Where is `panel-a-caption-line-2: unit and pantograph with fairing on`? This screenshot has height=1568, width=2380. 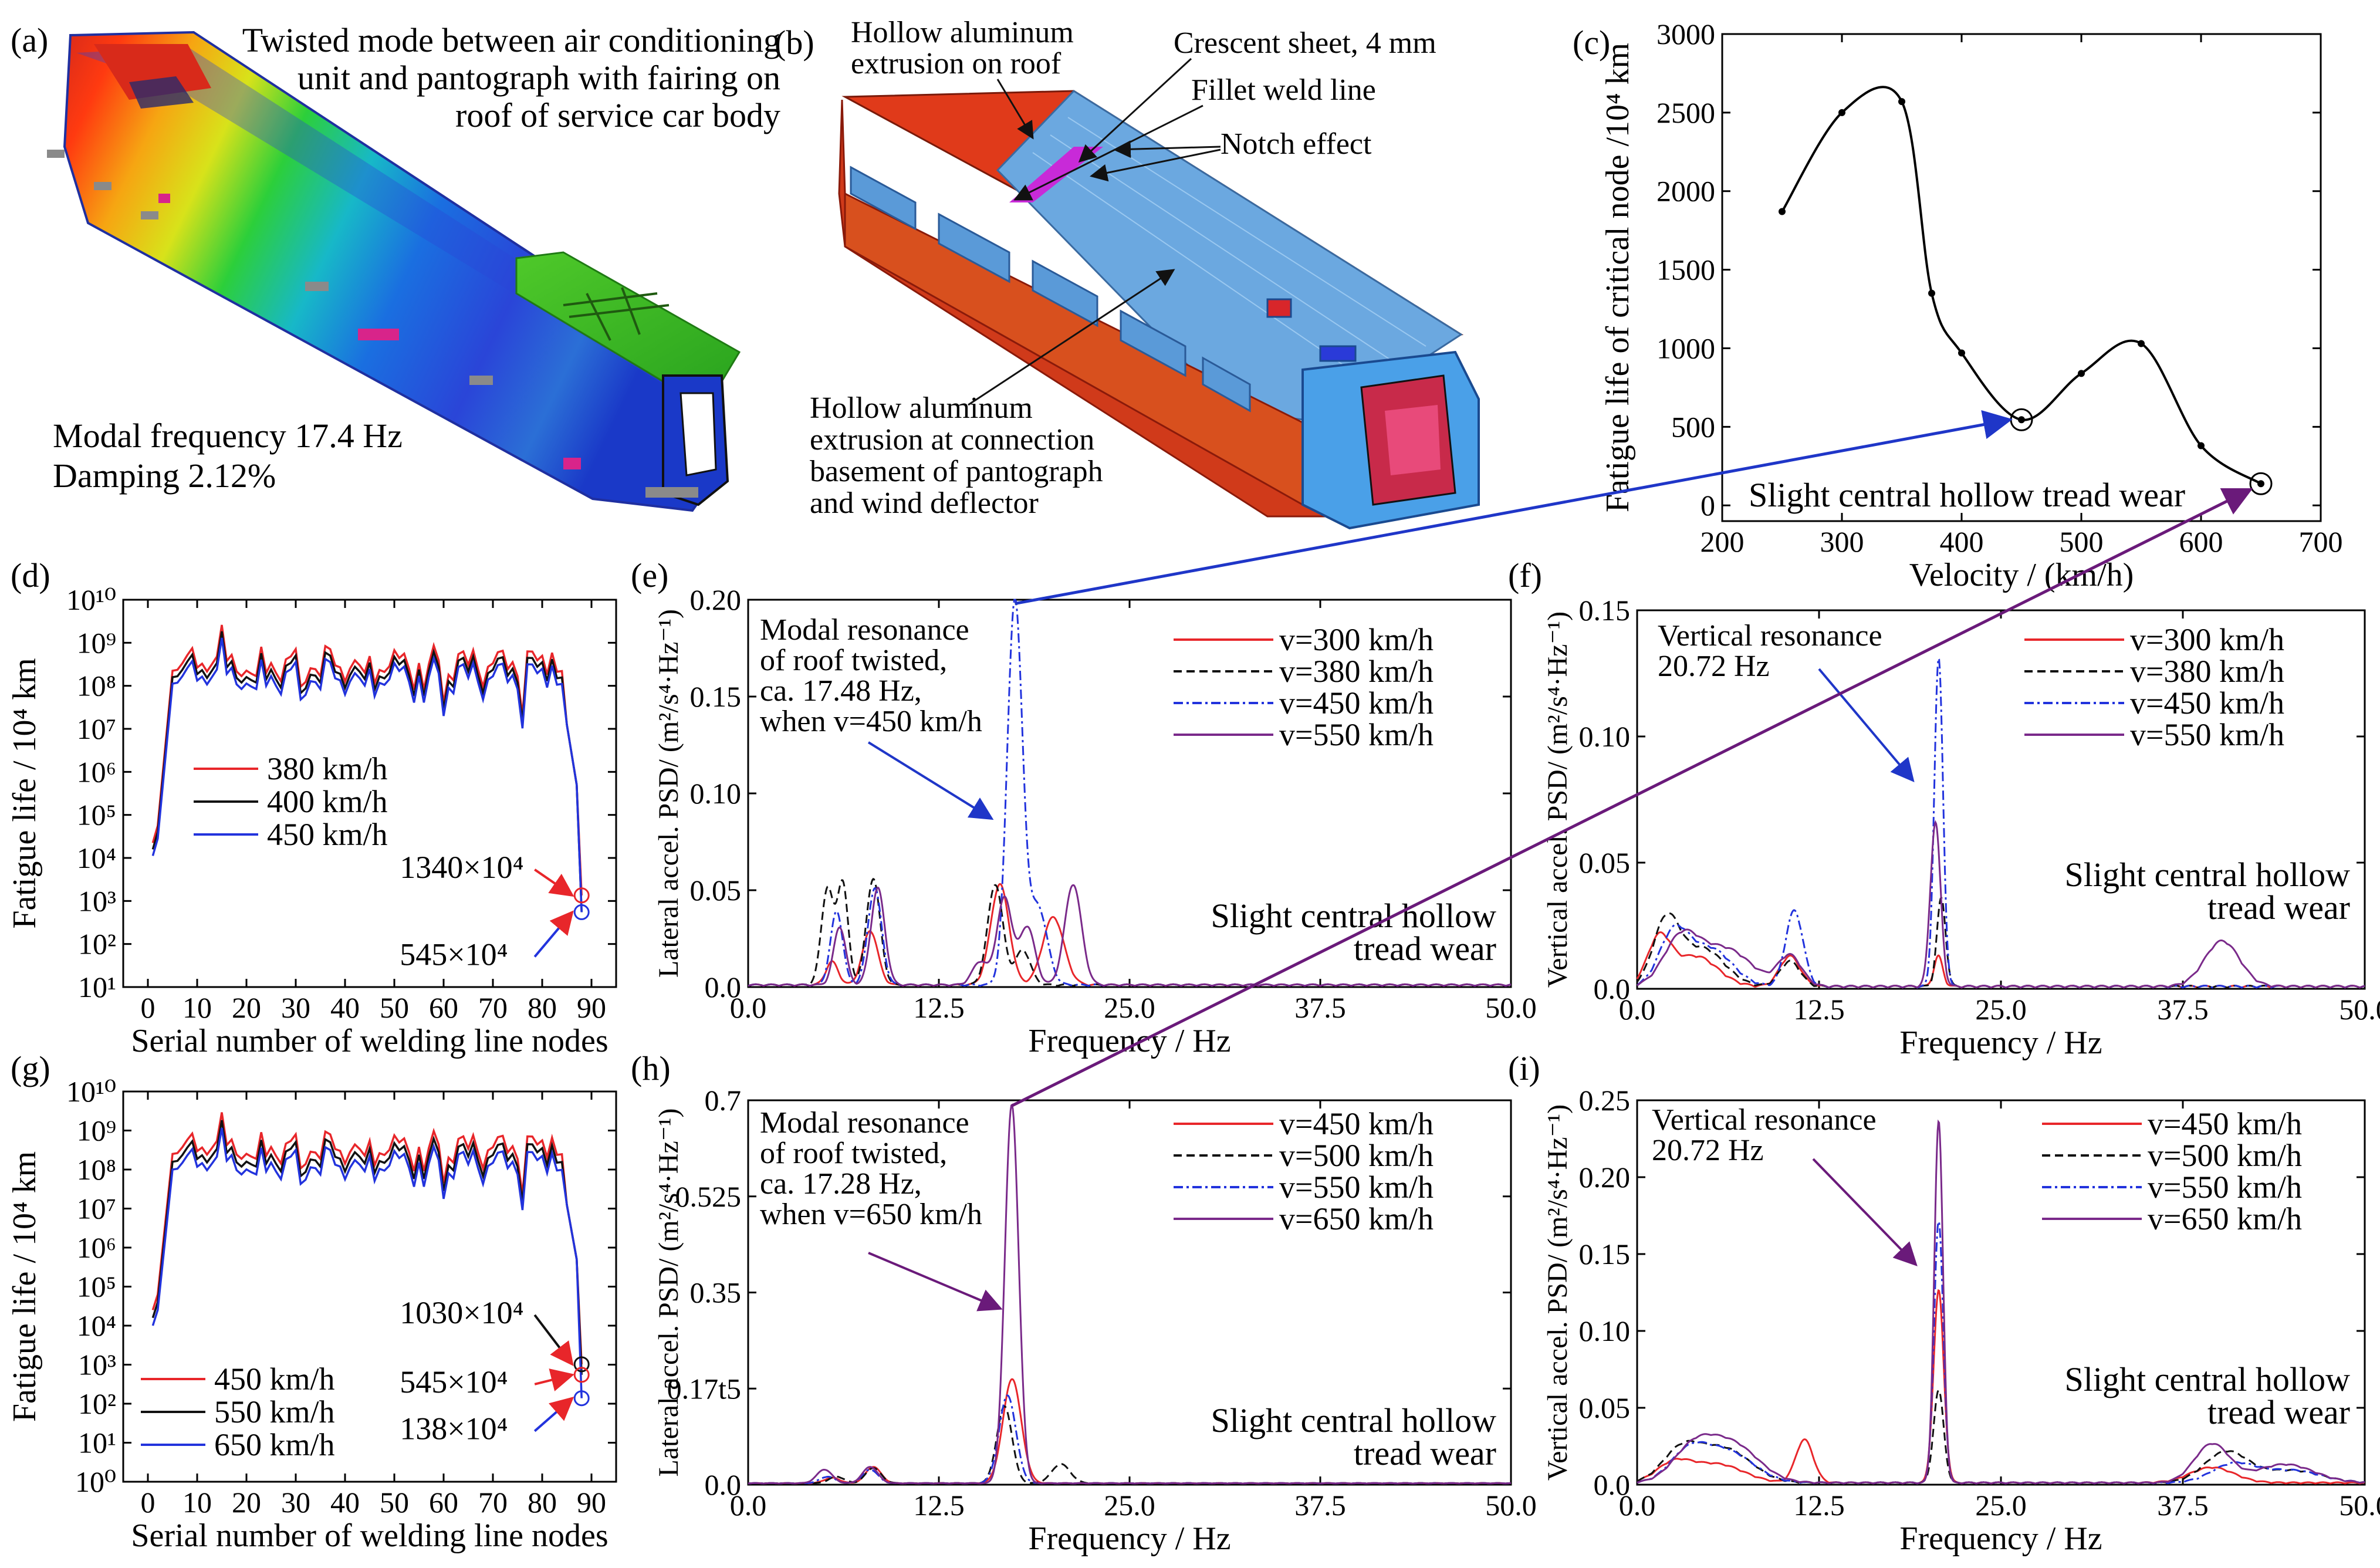 panel-a-caption-line-2: unit and pantograph with fairing on is located at coordinates (539, 78).